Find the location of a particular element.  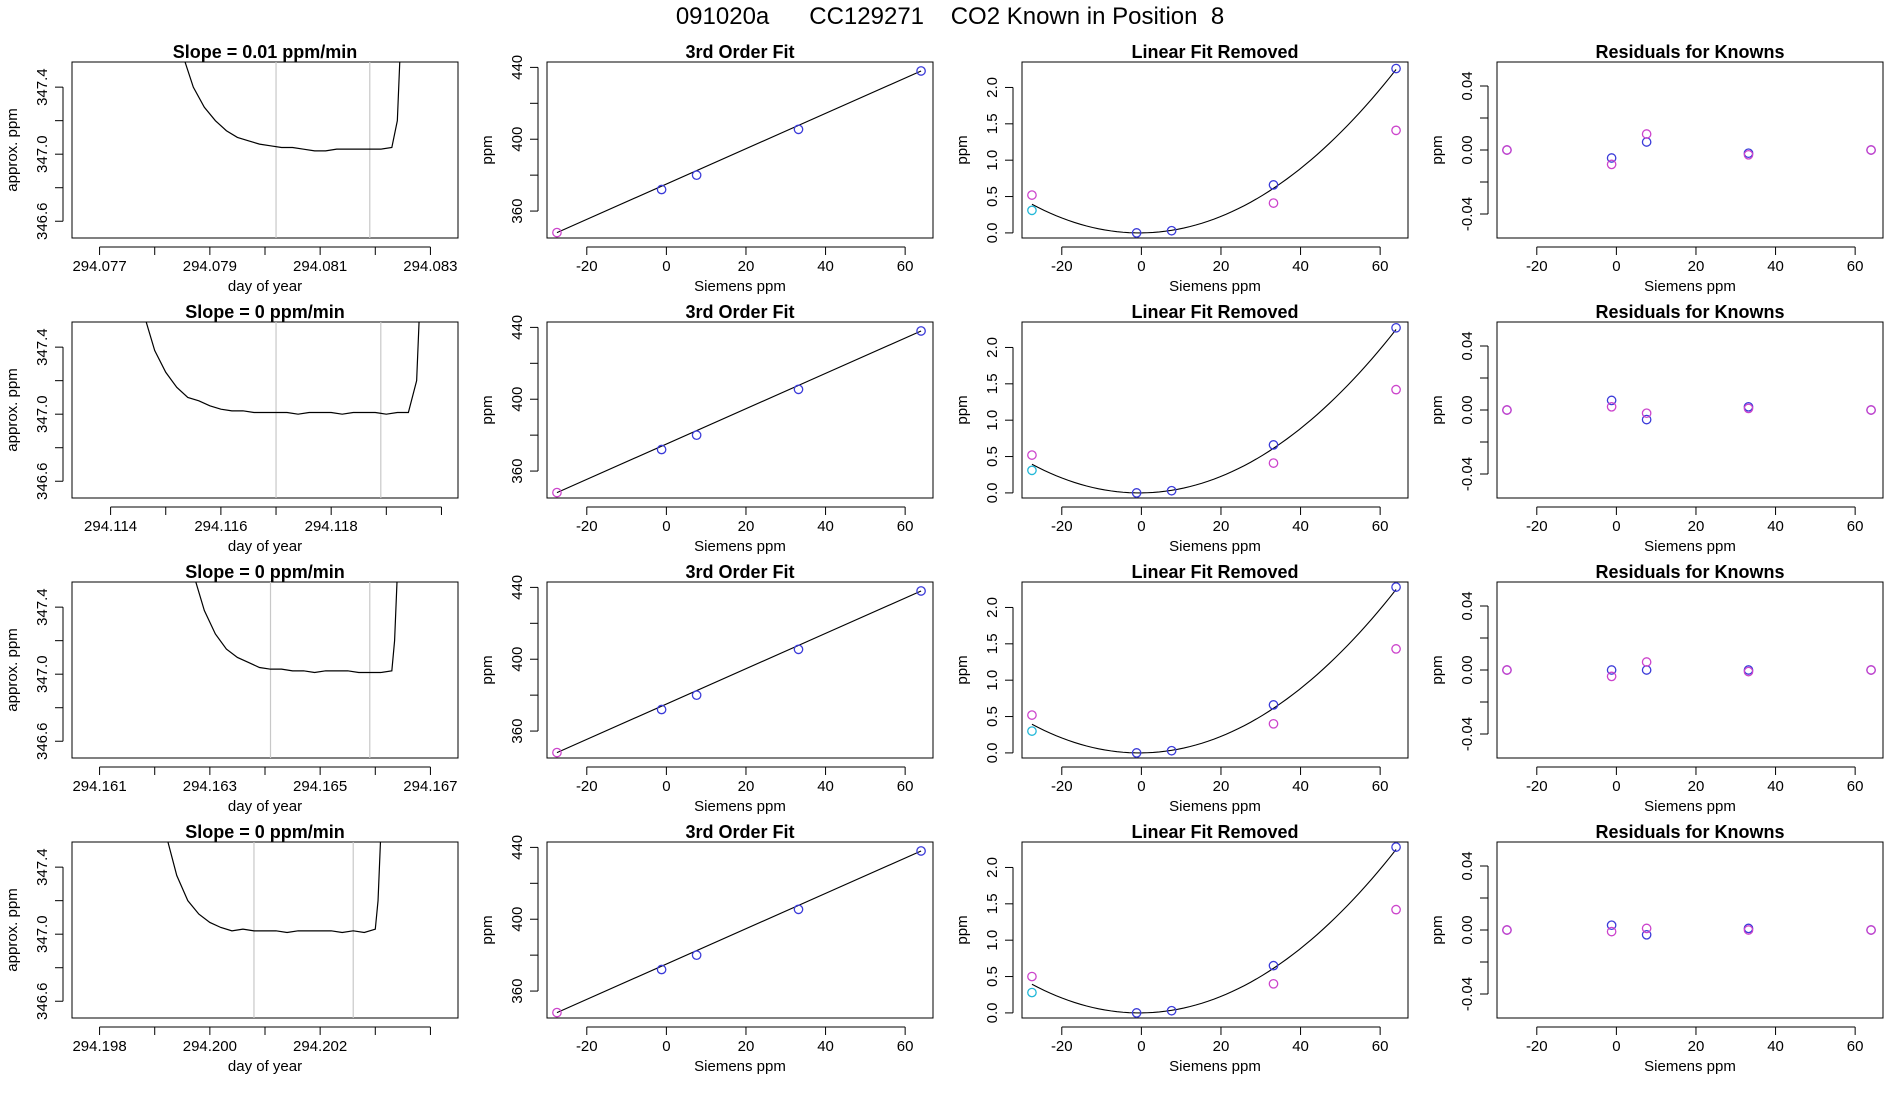

chart-title: Linear Fit Removed is located at coordinates (1214, 312).